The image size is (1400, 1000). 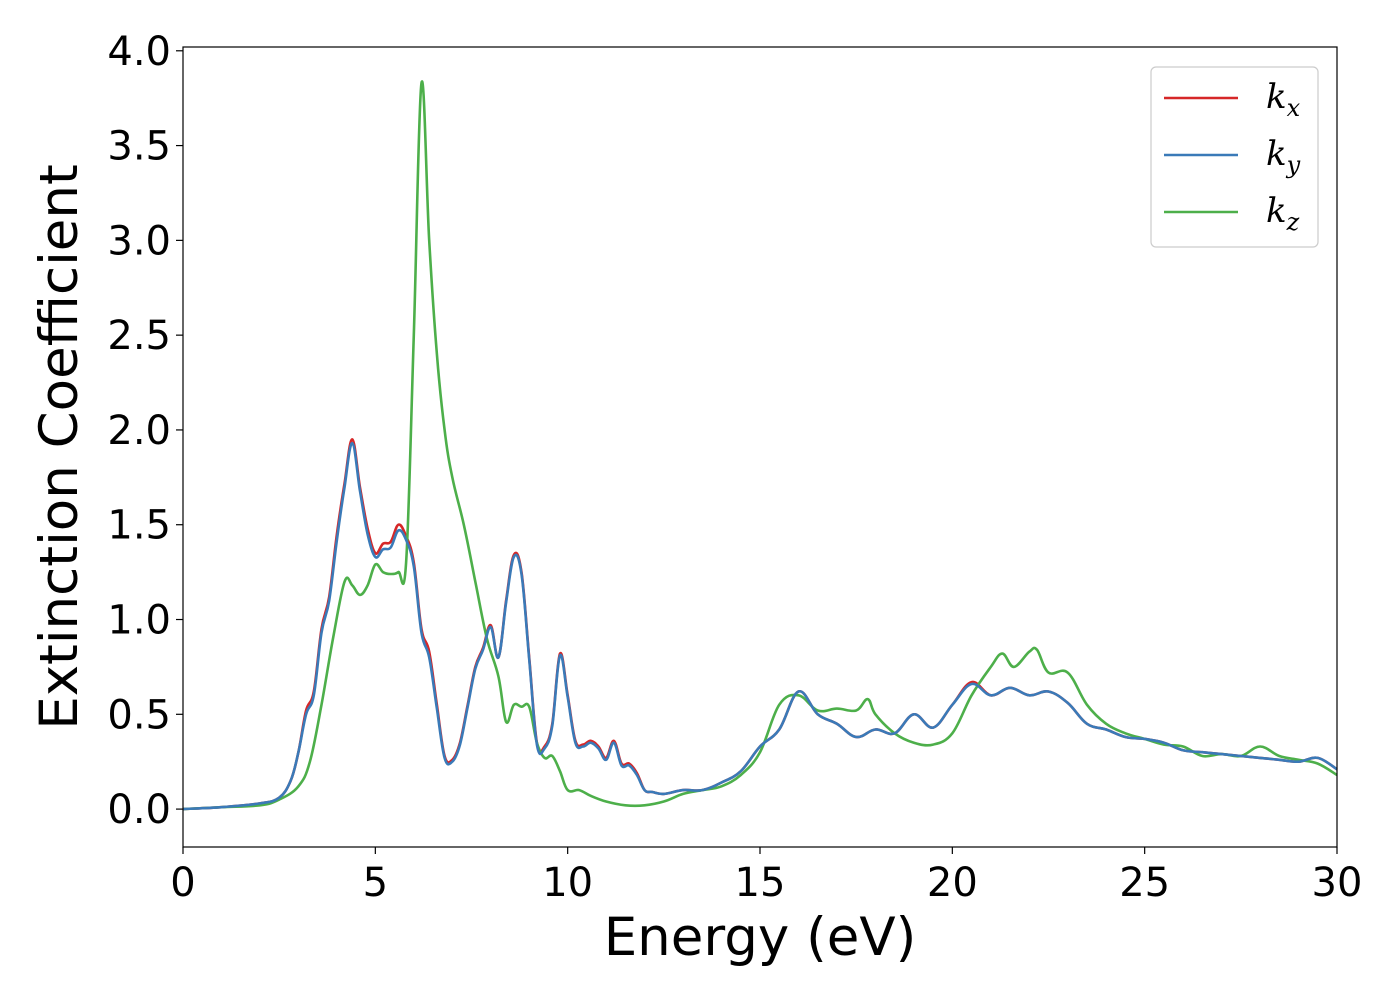 What do you see at coordinates (139, 621) in the screenshot?
I see `y-tick-label: 1.0` at bounding box center [139, 621].